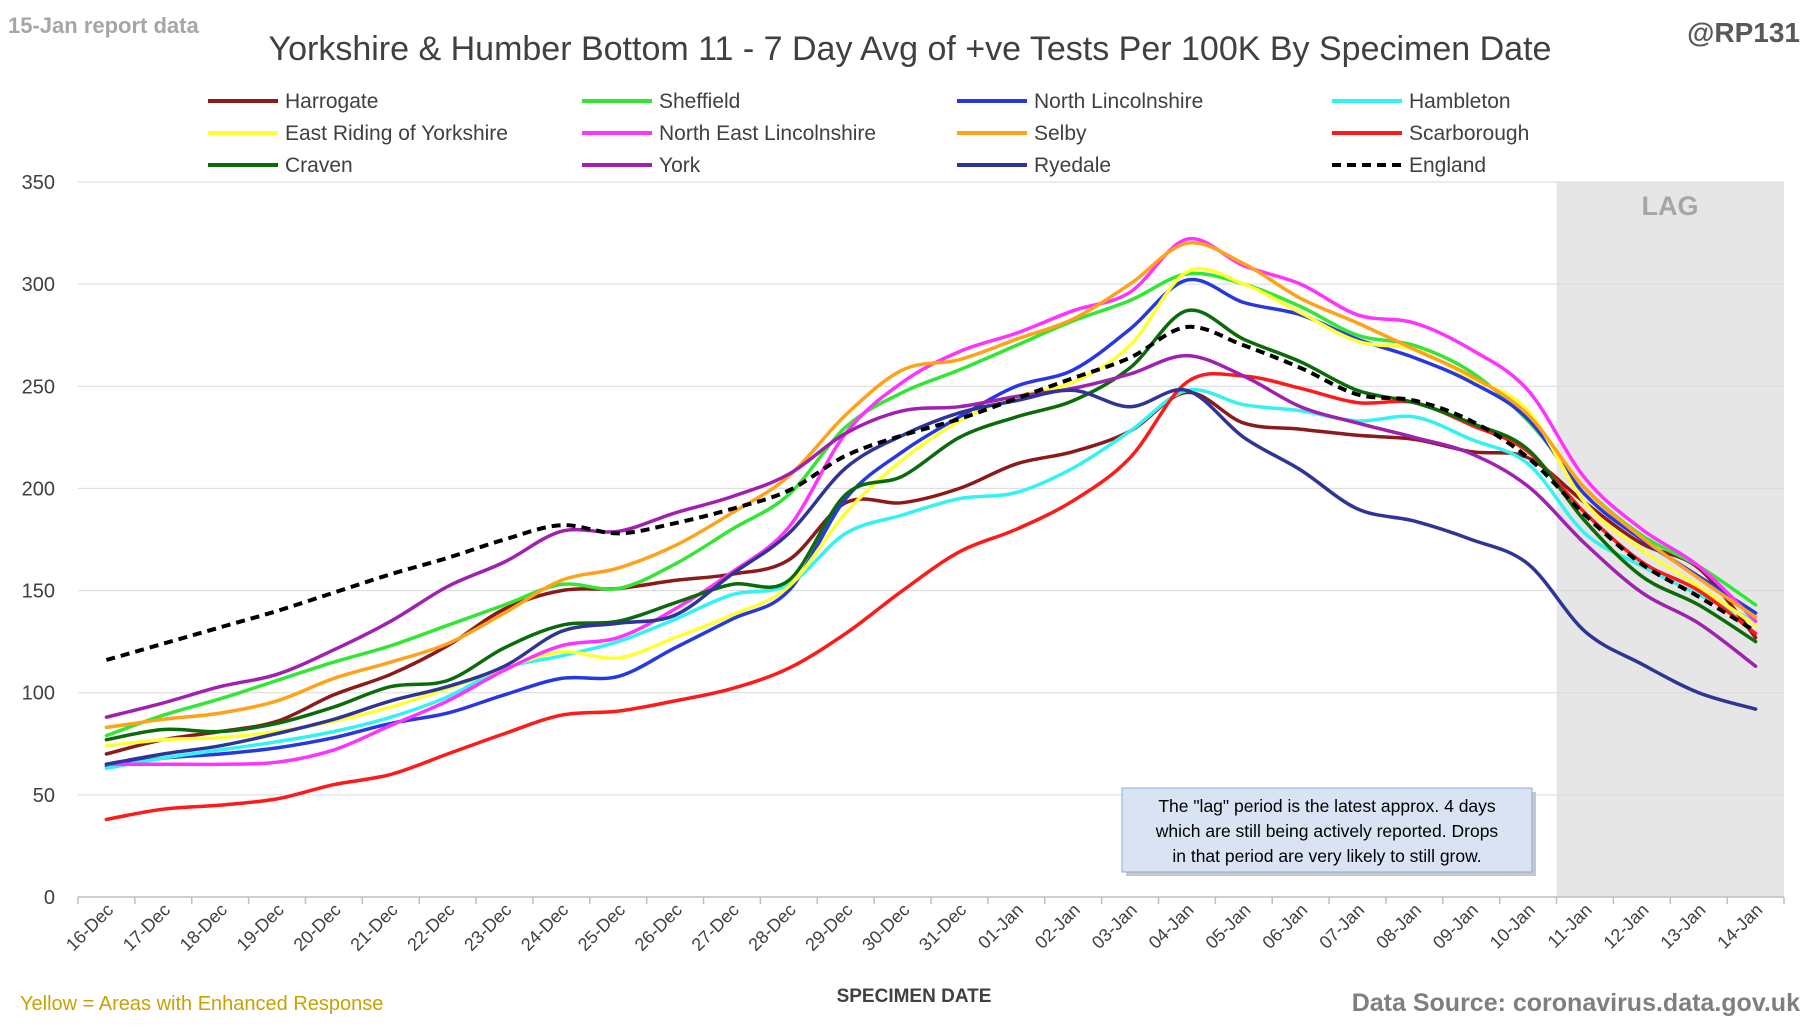  Describe the element at coordinates (1228, 926) in the screenshot. I see `x-tick-label: 05-Jan` at that location.